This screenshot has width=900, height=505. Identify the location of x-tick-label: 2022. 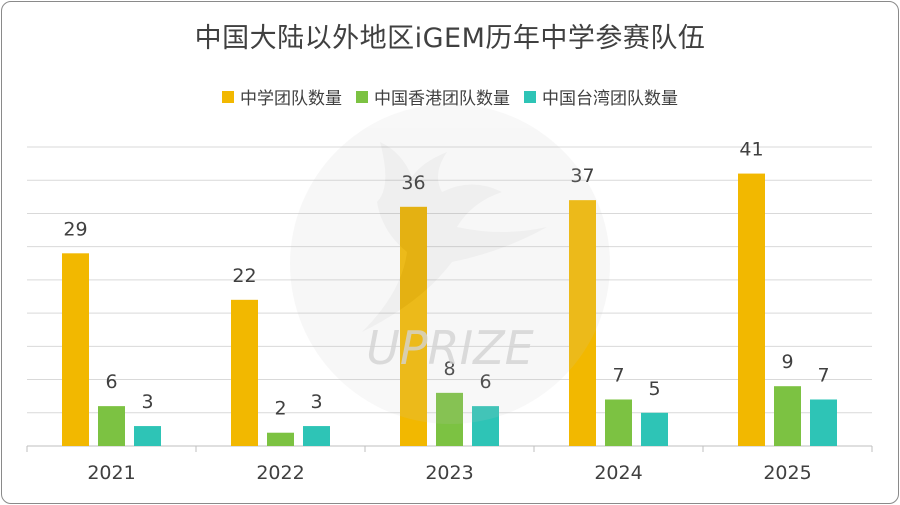
(280, 473).